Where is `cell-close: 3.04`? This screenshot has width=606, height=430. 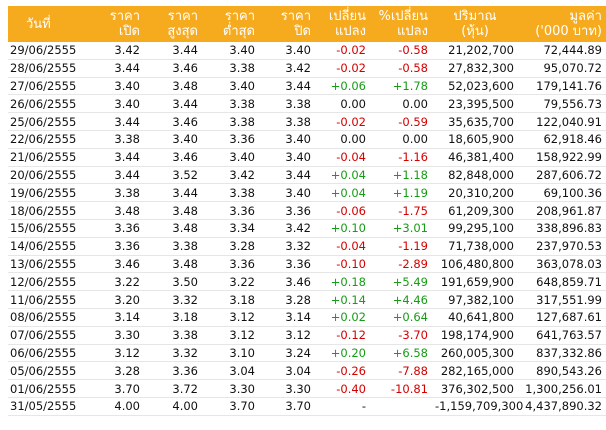
cell-close: 3.04 is located at coordinates (287, 371).